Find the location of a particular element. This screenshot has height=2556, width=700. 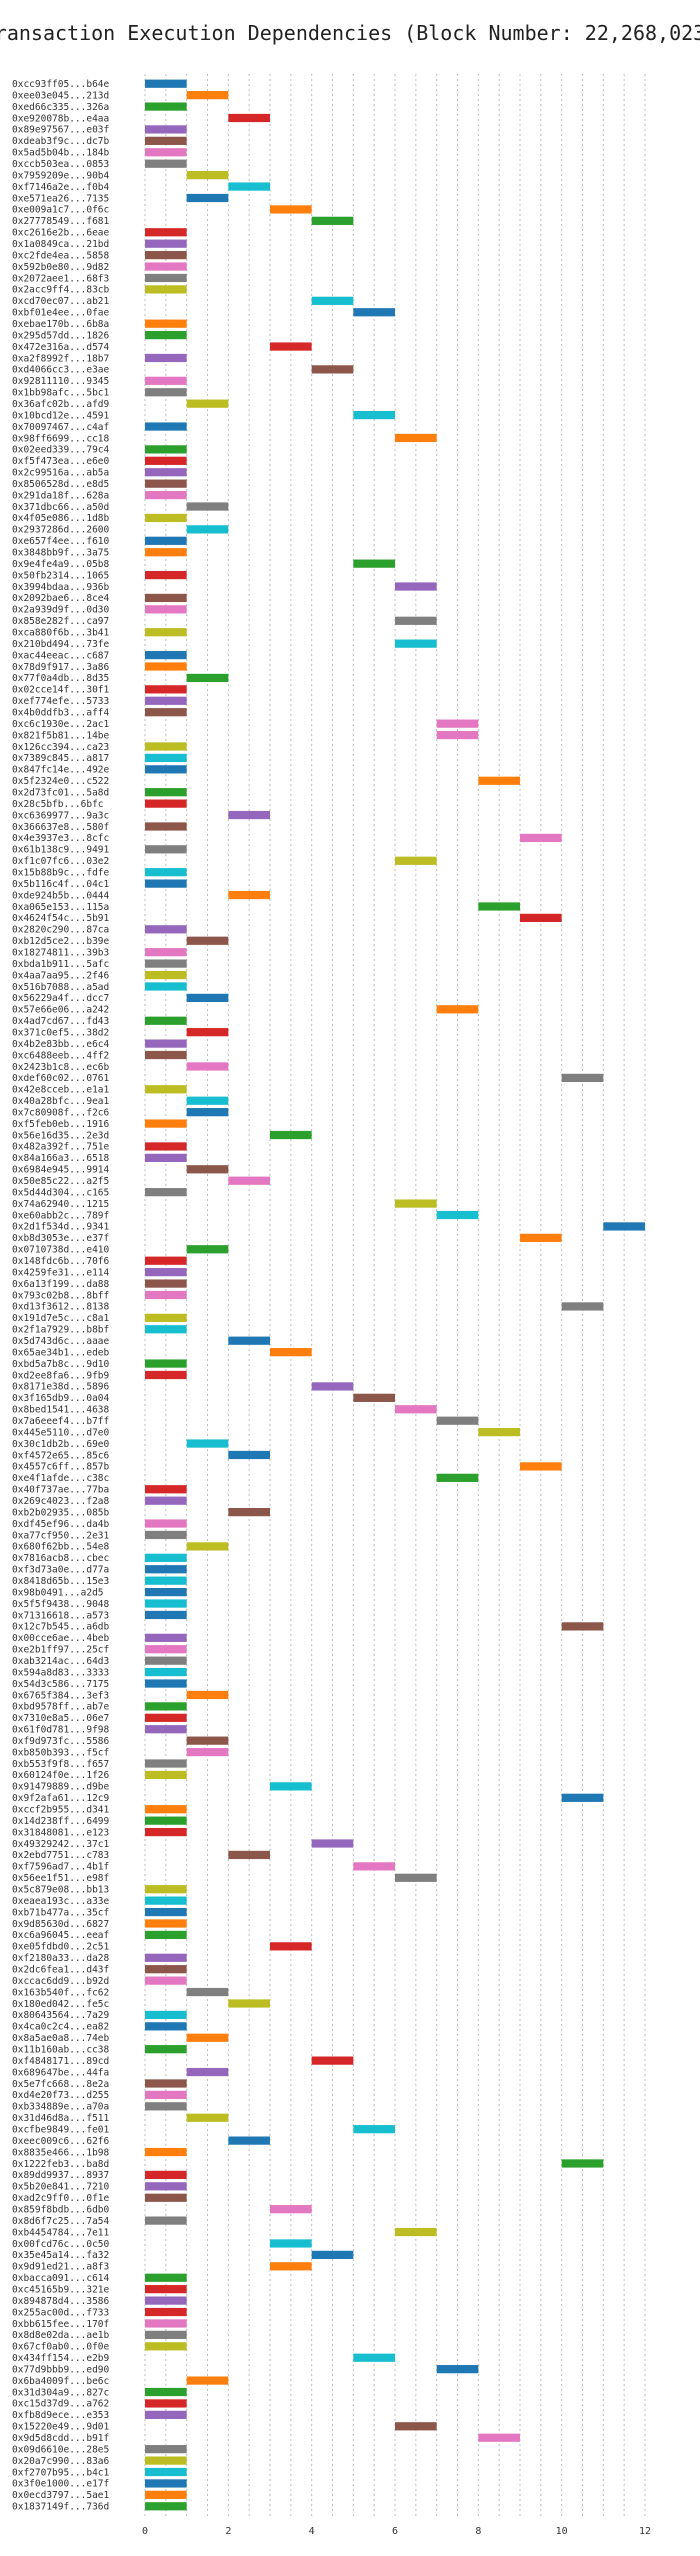

y-tick-label: 0x680f62bb...54e8 is located at coordinates (61, 1547).